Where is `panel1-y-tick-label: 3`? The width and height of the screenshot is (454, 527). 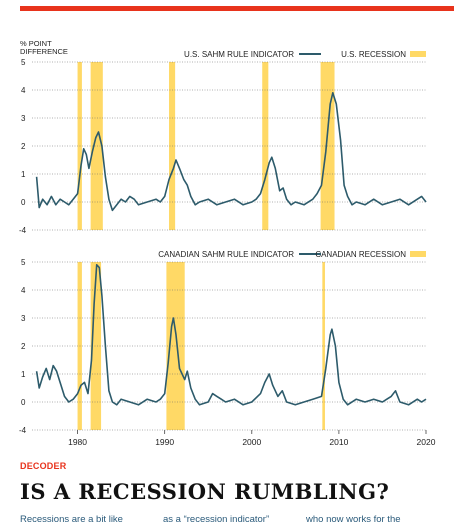 panel1-y-tick-label: 3 is located at coordinates (23, 118).